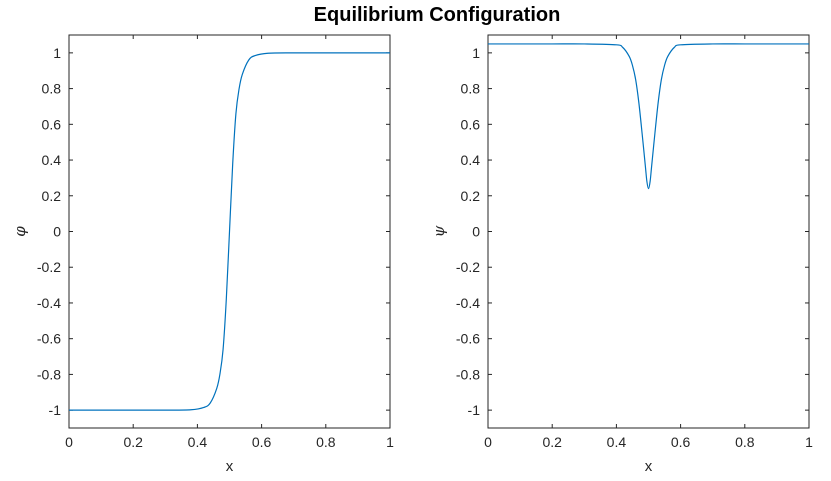 This screenshot has height=481, width=831. What do you see at coordinates (439, 231) in the screenshot?
I see `y-axis-label: ψ` at bounding box center [439, 231].